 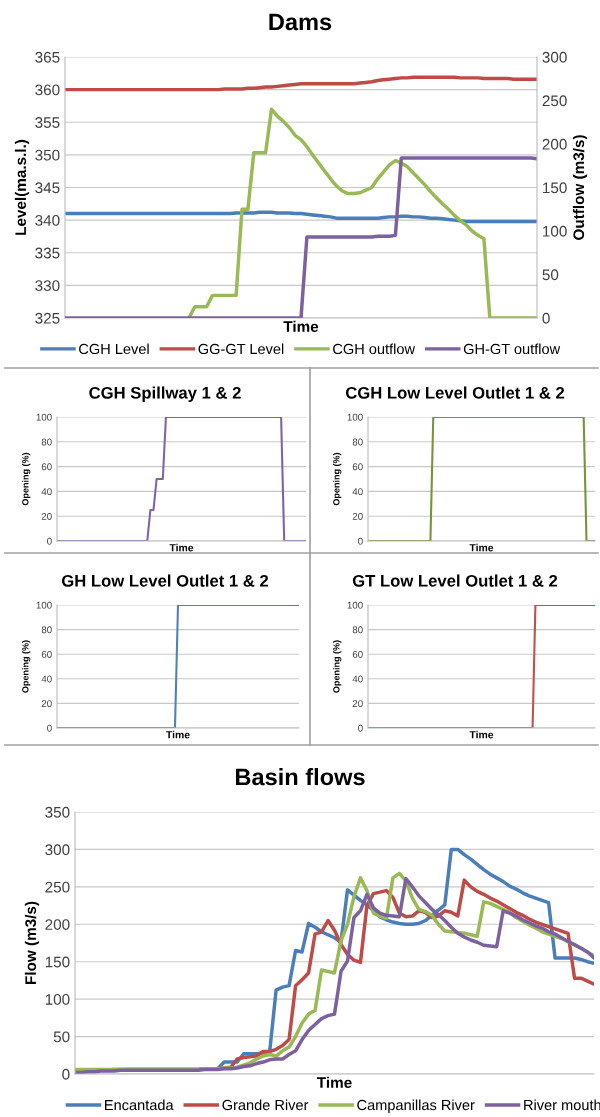 I want to click on y2-tick-label: 50, so click(x=550, y=275).